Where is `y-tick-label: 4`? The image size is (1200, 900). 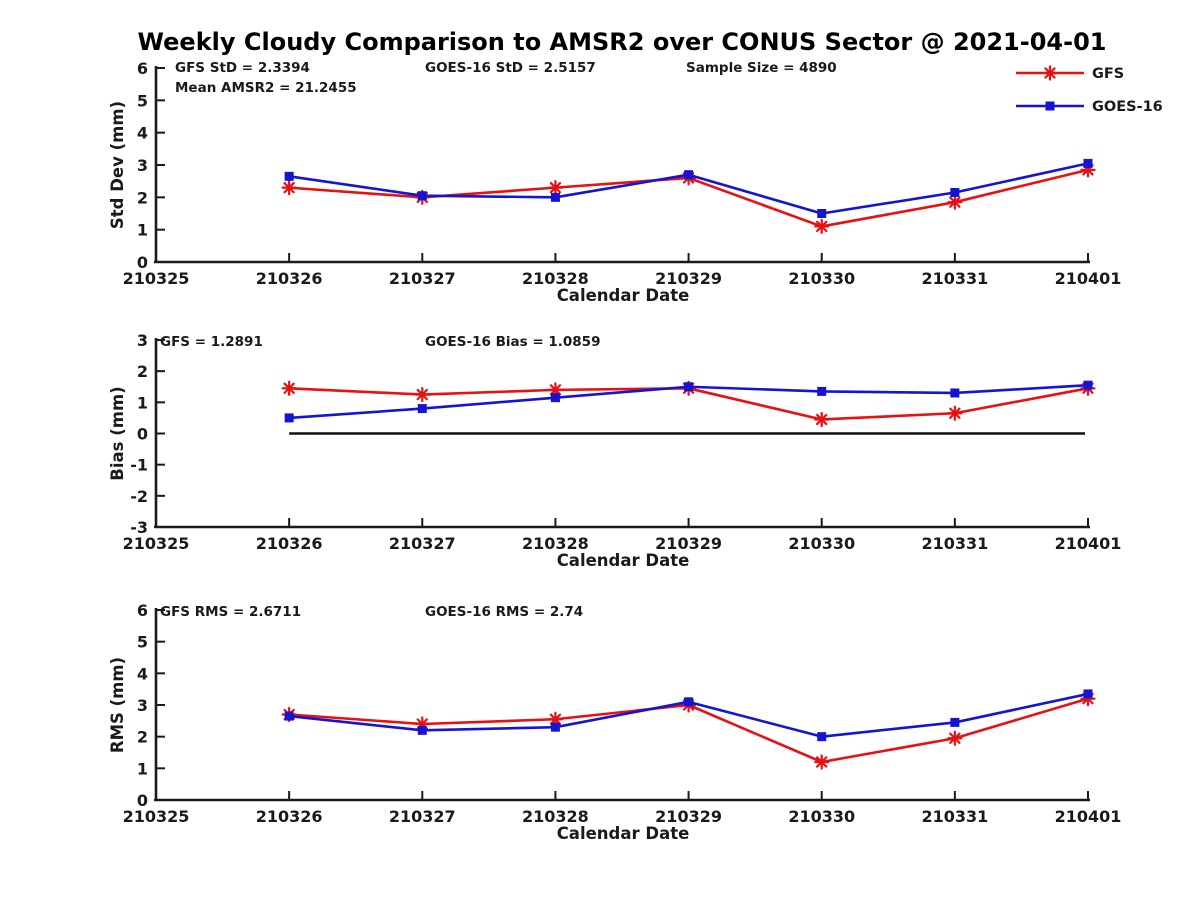 y-tick-label: 4 is located at coordinates (142, 673).